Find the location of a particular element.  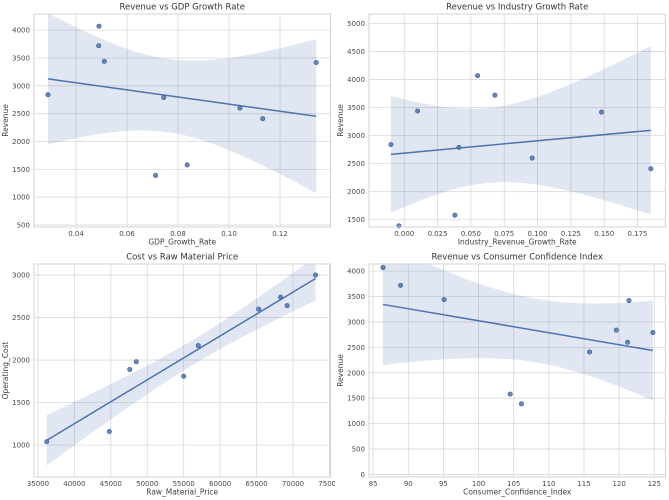

x-tick-label: 115 is located at coordinates (583, 484).